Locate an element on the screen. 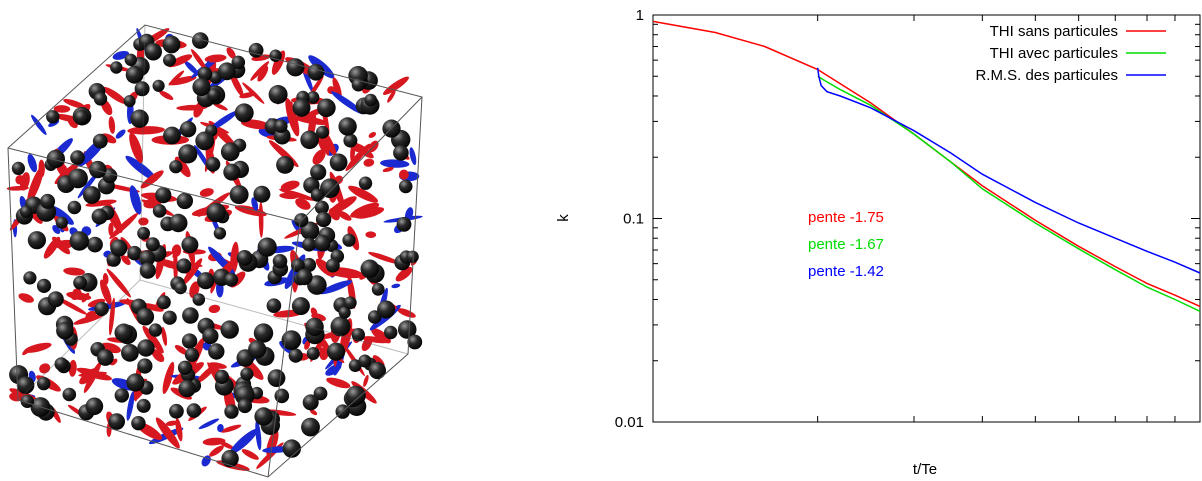  legend-label-1: THI sans particules is located at coordinates (1054, 31).